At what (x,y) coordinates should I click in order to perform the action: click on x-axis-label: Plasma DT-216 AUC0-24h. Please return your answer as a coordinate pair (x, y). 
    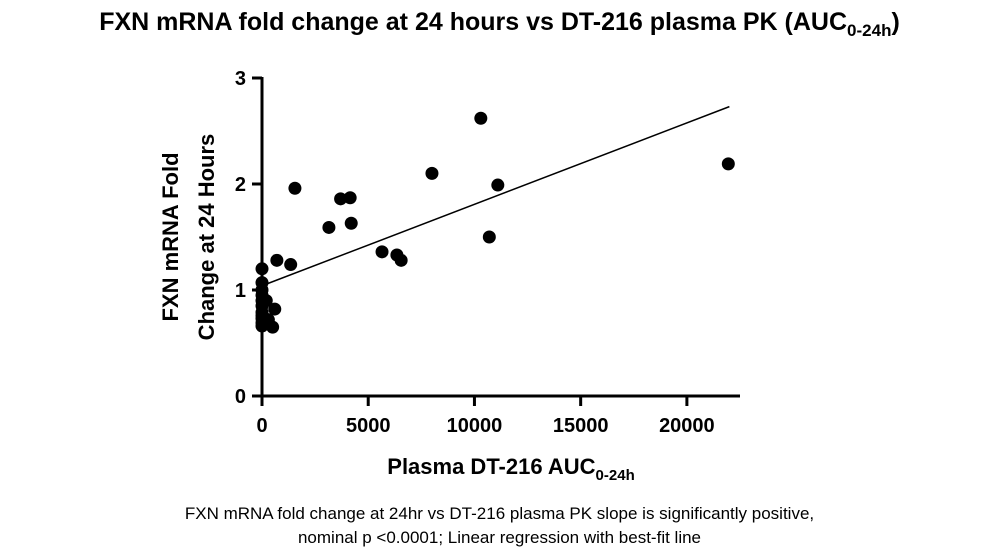
    Looking at the image, I should click on (510, 469).